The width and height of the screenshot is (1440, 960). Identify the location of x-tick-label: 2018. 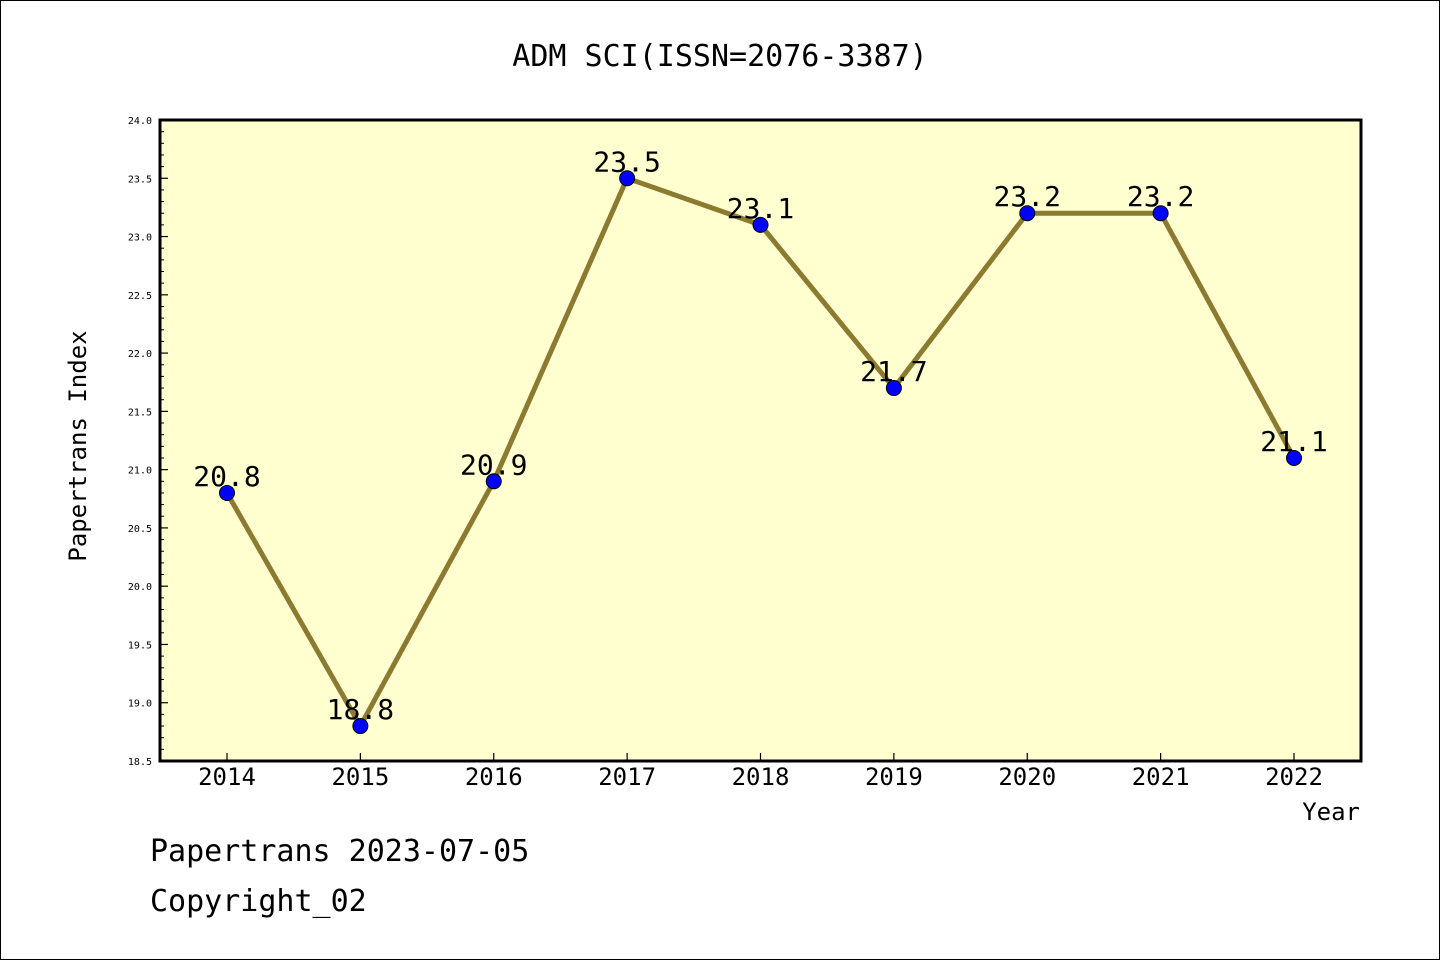
(761, 777).